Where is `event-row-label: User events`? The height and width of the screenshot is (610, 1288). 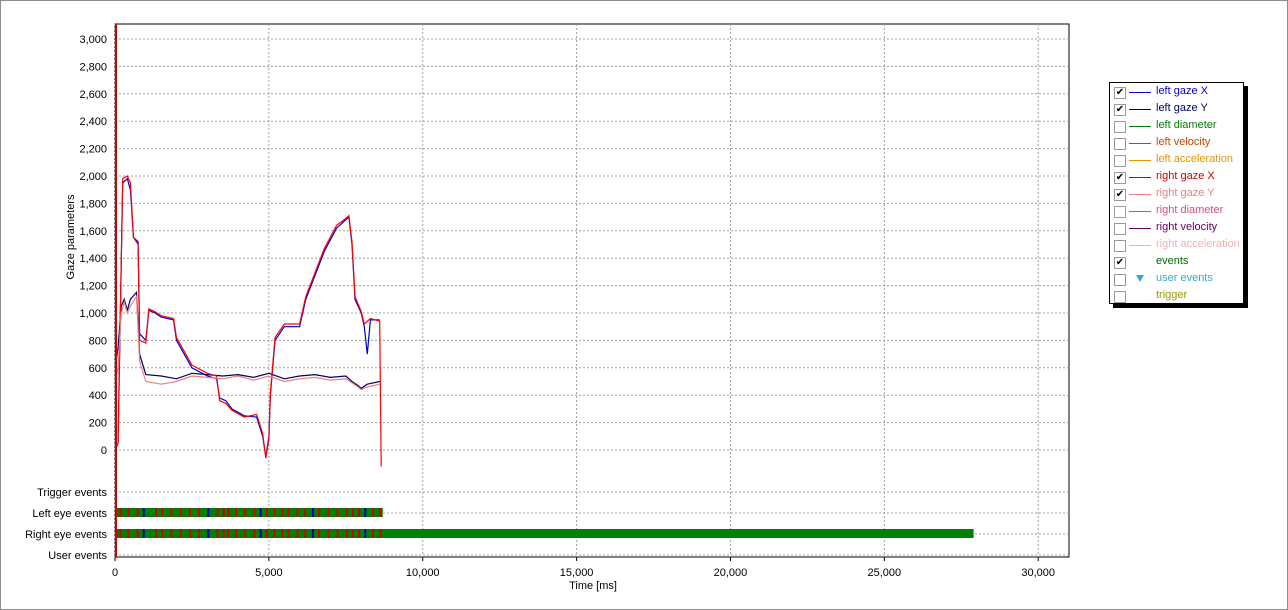
event-row-label: User events is located at coordinates (77, 556).